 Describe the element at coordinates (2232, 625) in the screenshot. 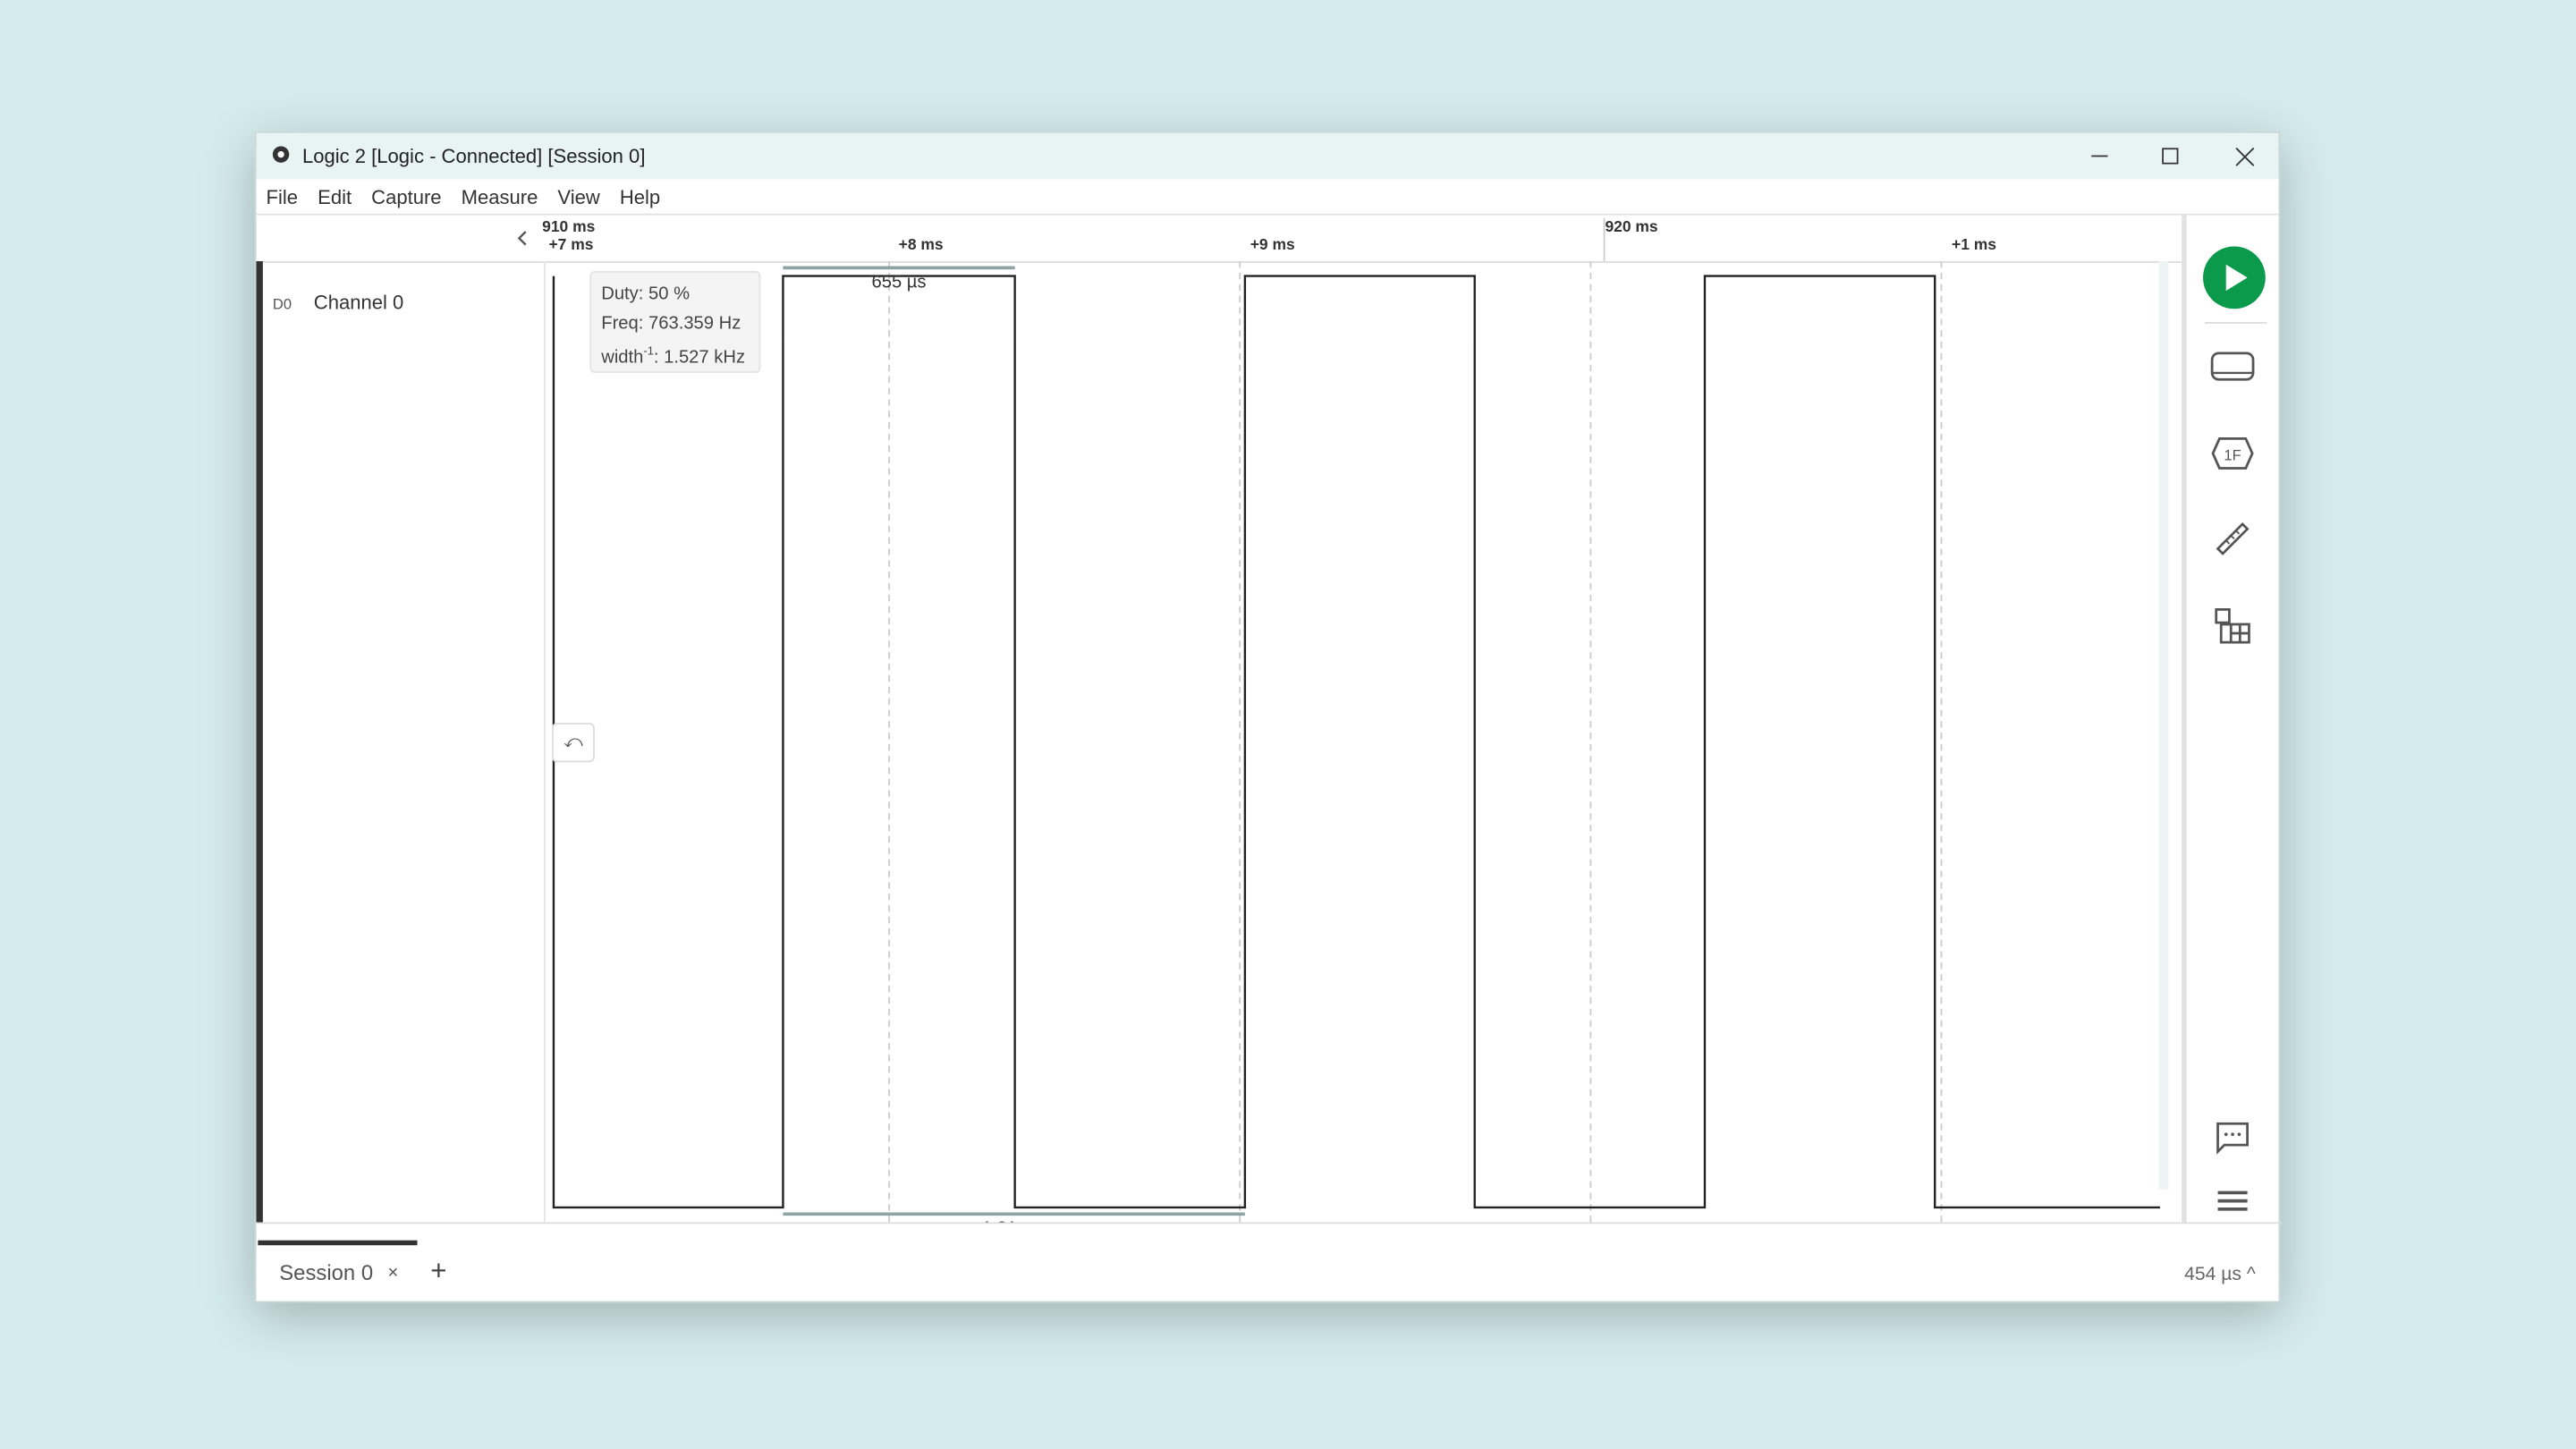

I see `layout-grid-icon` at that location.